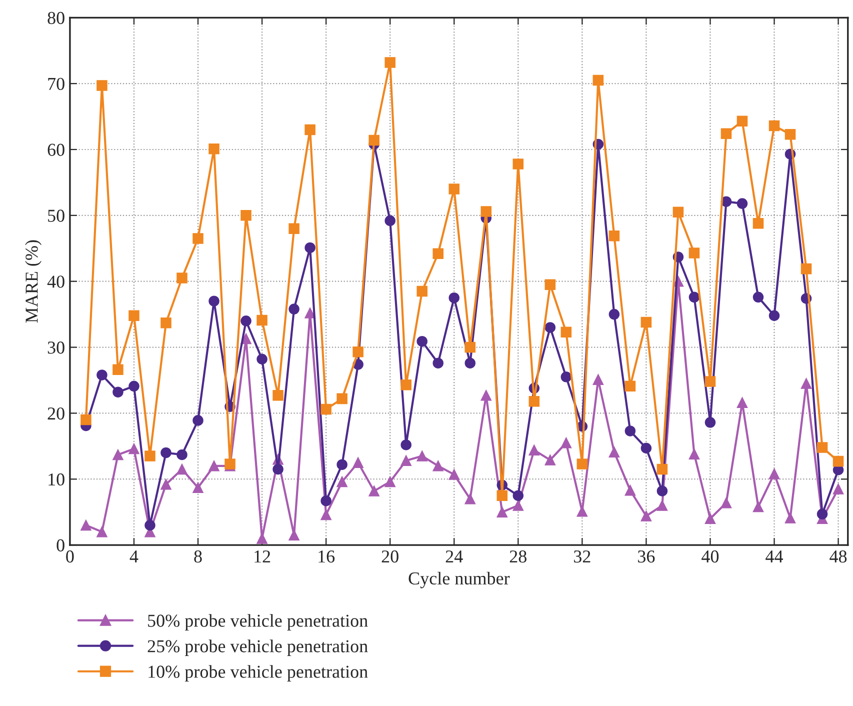 The width and height of the screenshot is (853, 706). What do you see at coordinates (60, 545) in the screenshot?
I see `y-tick-label: 0` at bounding box center [60, 545].